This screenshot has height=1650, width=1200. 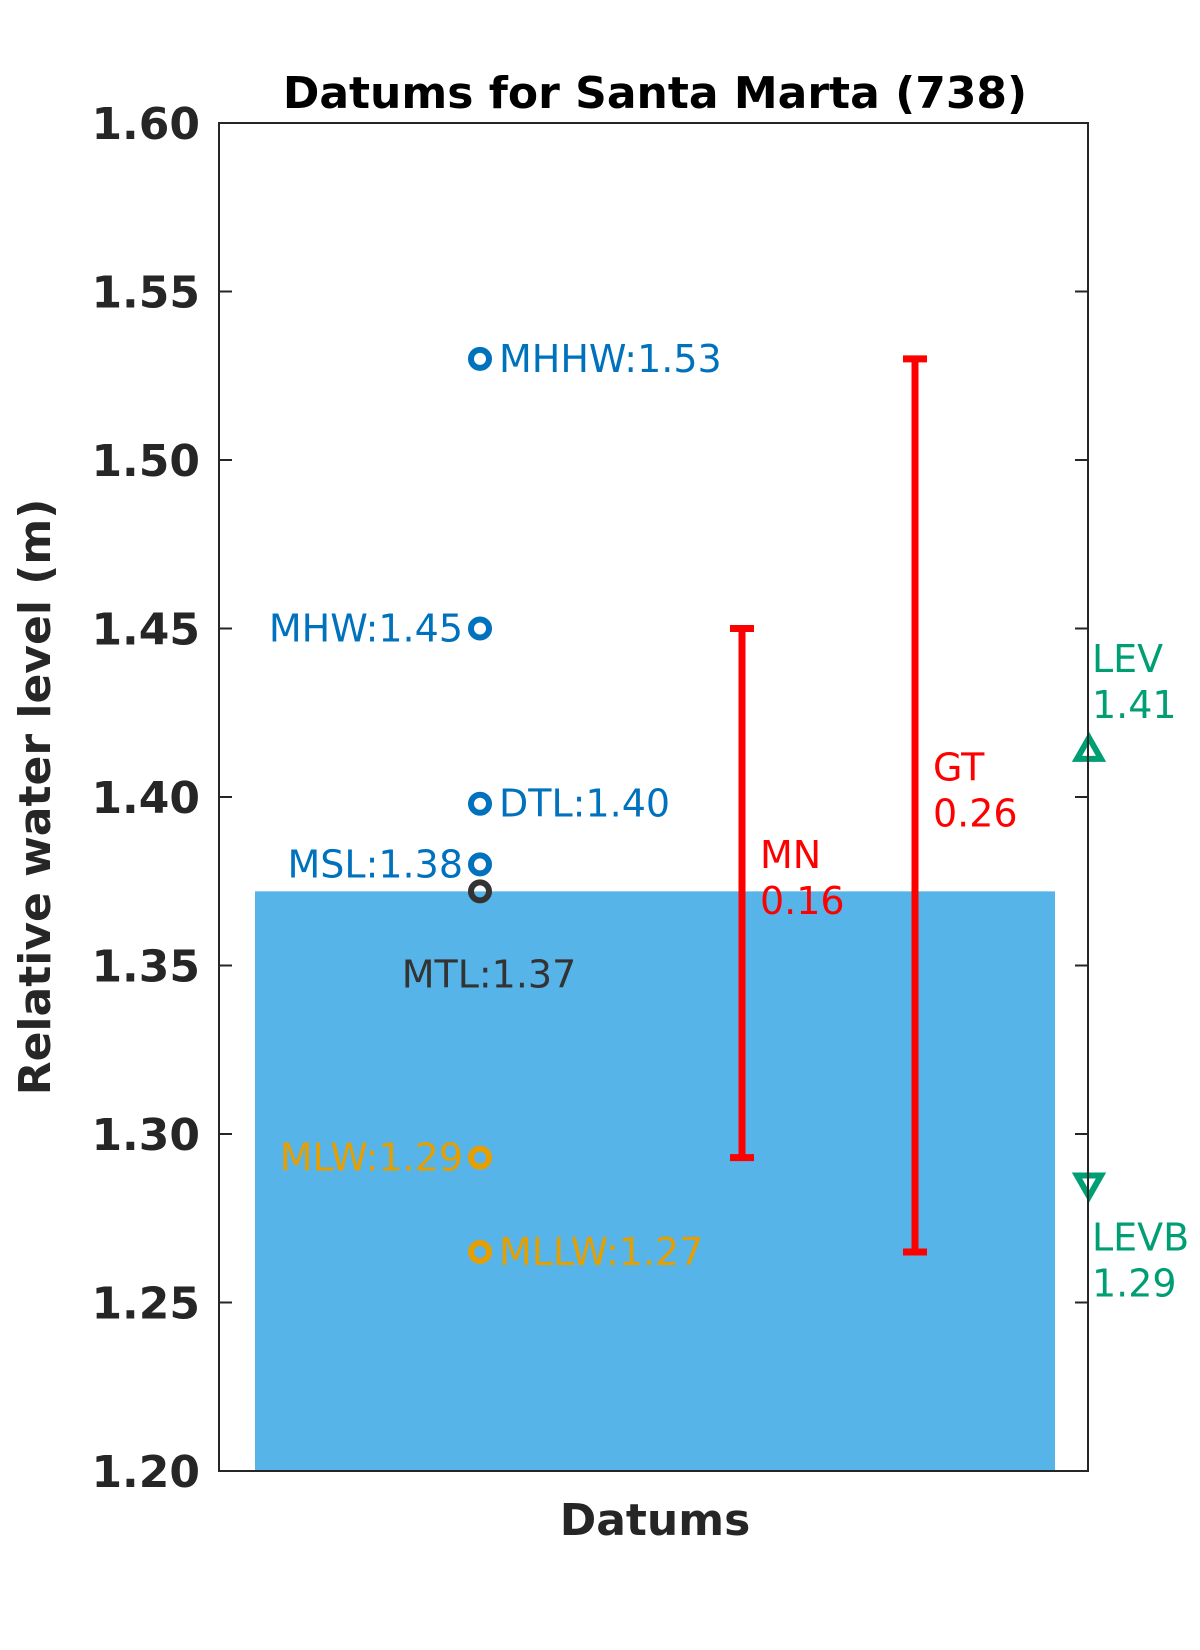 I want to click on range-label-value: 0.26, so click(x=975, y=813).